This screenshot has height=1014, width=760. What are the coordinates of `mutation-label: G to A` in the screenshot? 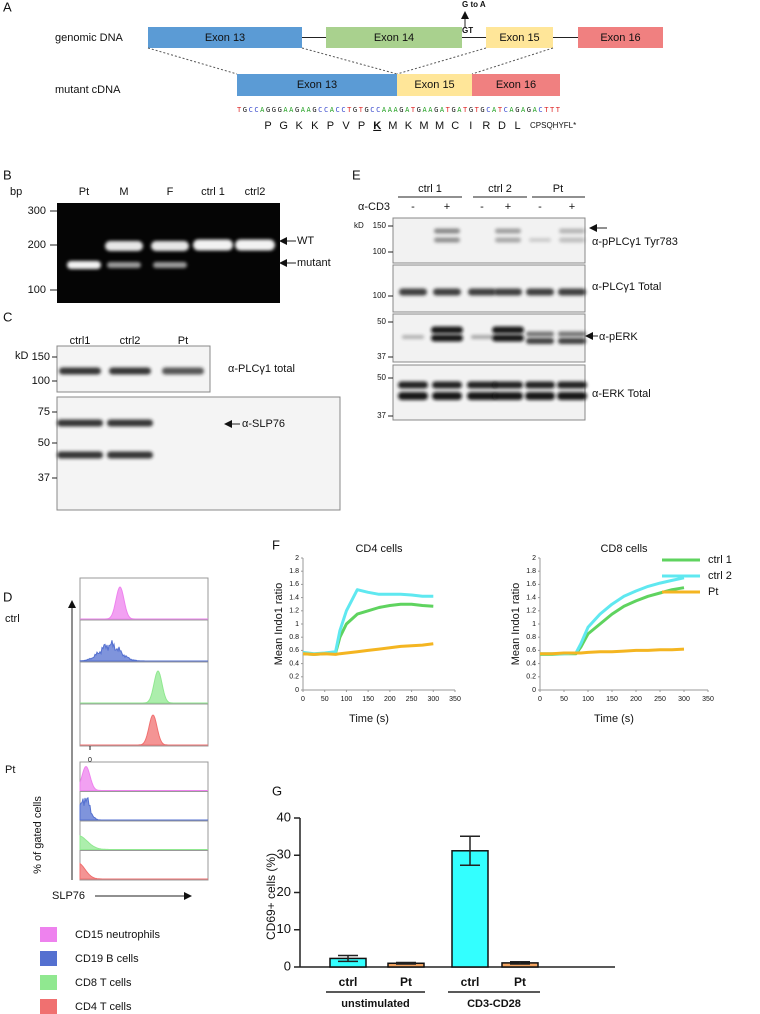 It's located at (474, 4).